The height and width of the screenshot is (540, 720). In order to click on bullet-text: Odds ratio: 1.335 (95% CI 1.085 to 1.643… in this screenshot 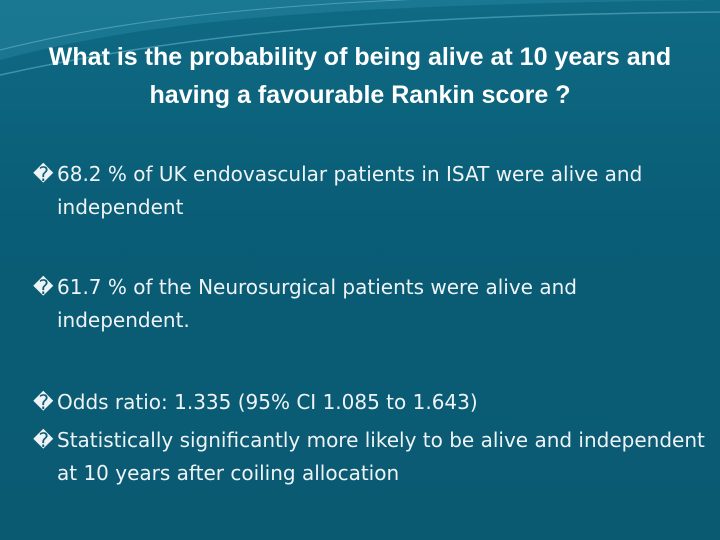, I will do `click(267, 402)`.